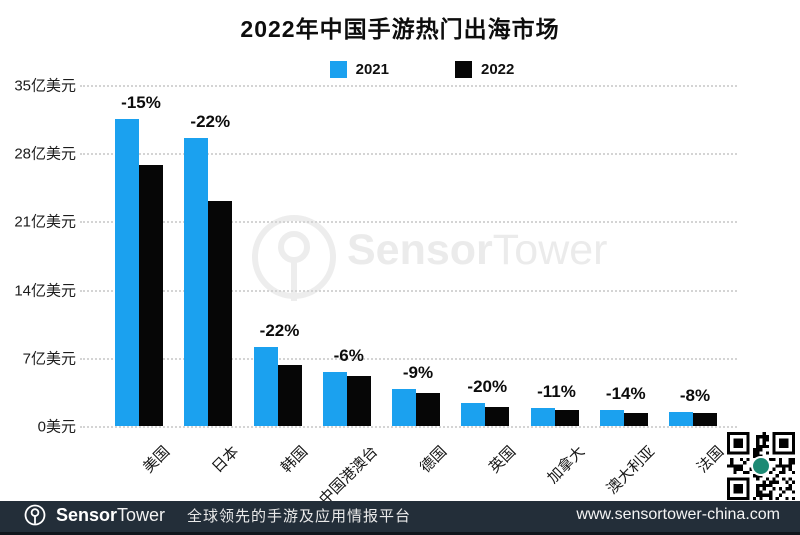 The height and width of the screenshot is (535, 800). I want to click on legend-item-2022: 2022, so click(484, 69).